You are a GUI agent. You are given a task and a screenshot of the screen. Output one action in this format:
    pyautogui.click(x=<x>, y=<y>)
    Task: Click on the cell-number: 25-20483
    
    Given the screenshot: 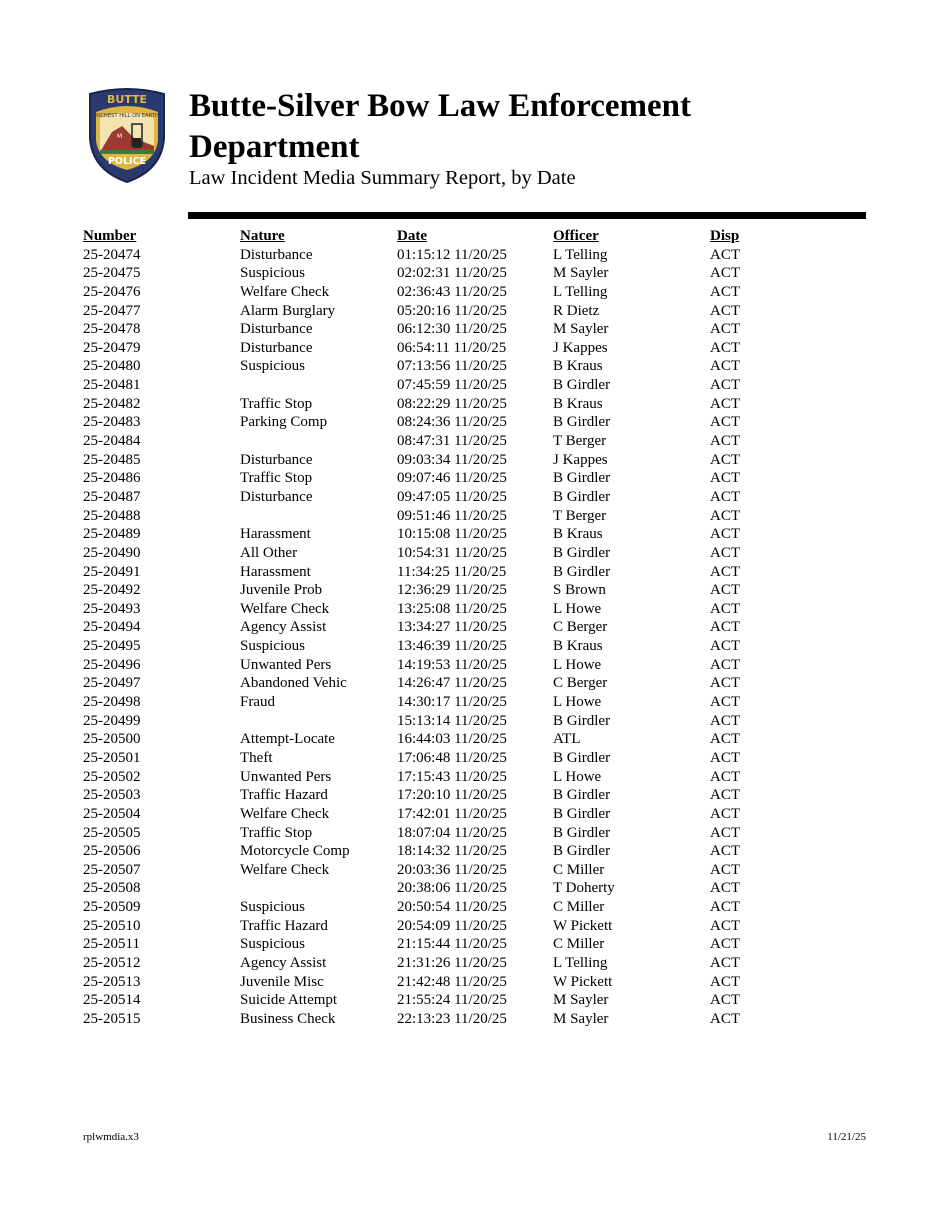 What is the action you would take?
    pyautogui.click(x=112, y=422)
    